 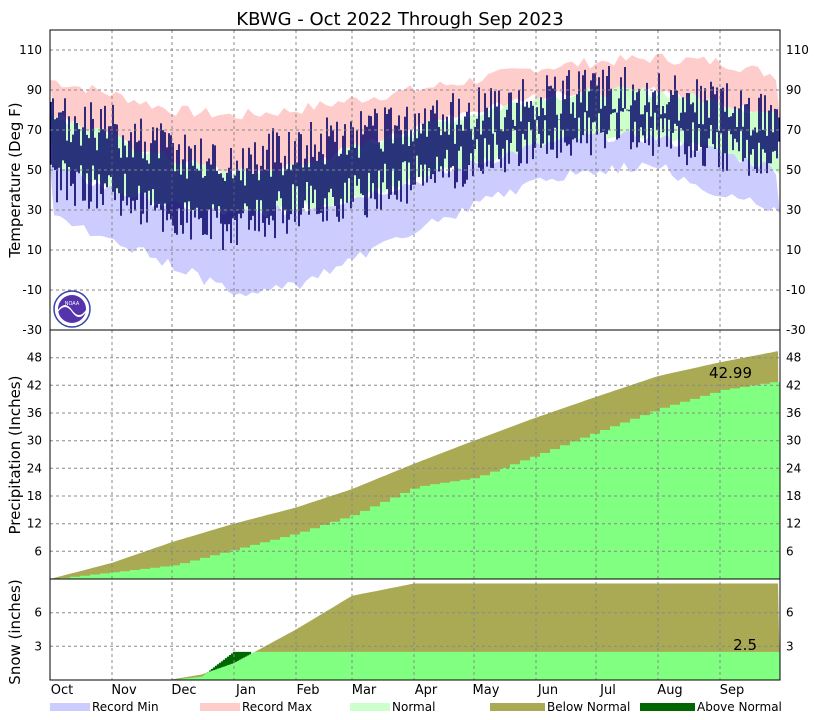 What do you see at coordinates (547, 690) in the screenshot?
I see `month-tick-label: Jun` at bounding box center [547, 690].